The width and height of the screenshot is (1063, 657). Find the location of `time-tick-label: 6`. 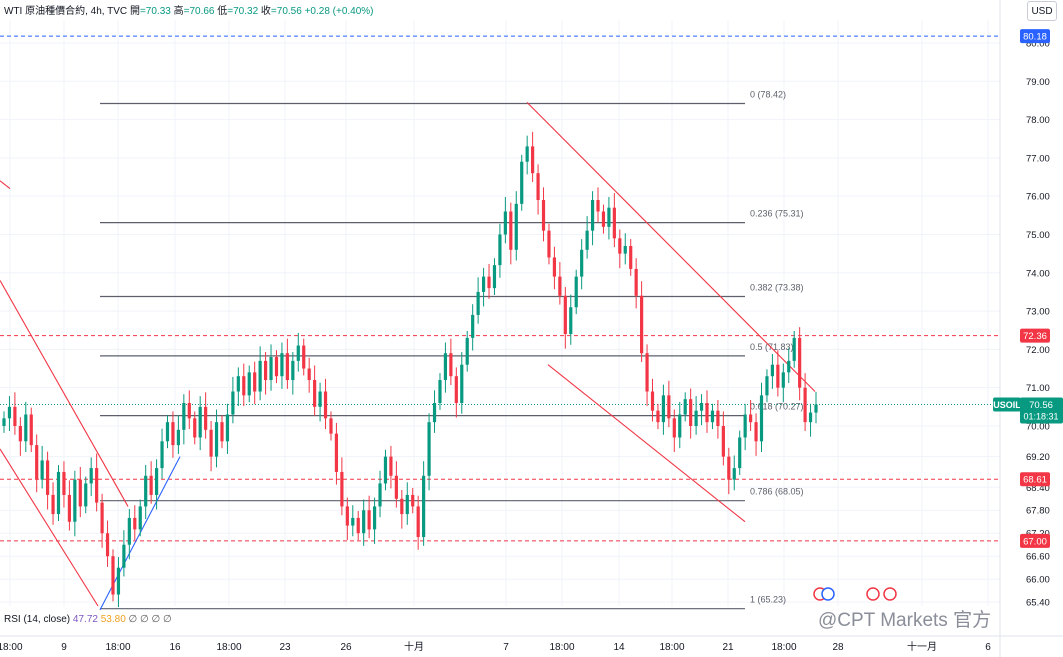

time-tick-label: 6 is located at coordinates (988, 647).